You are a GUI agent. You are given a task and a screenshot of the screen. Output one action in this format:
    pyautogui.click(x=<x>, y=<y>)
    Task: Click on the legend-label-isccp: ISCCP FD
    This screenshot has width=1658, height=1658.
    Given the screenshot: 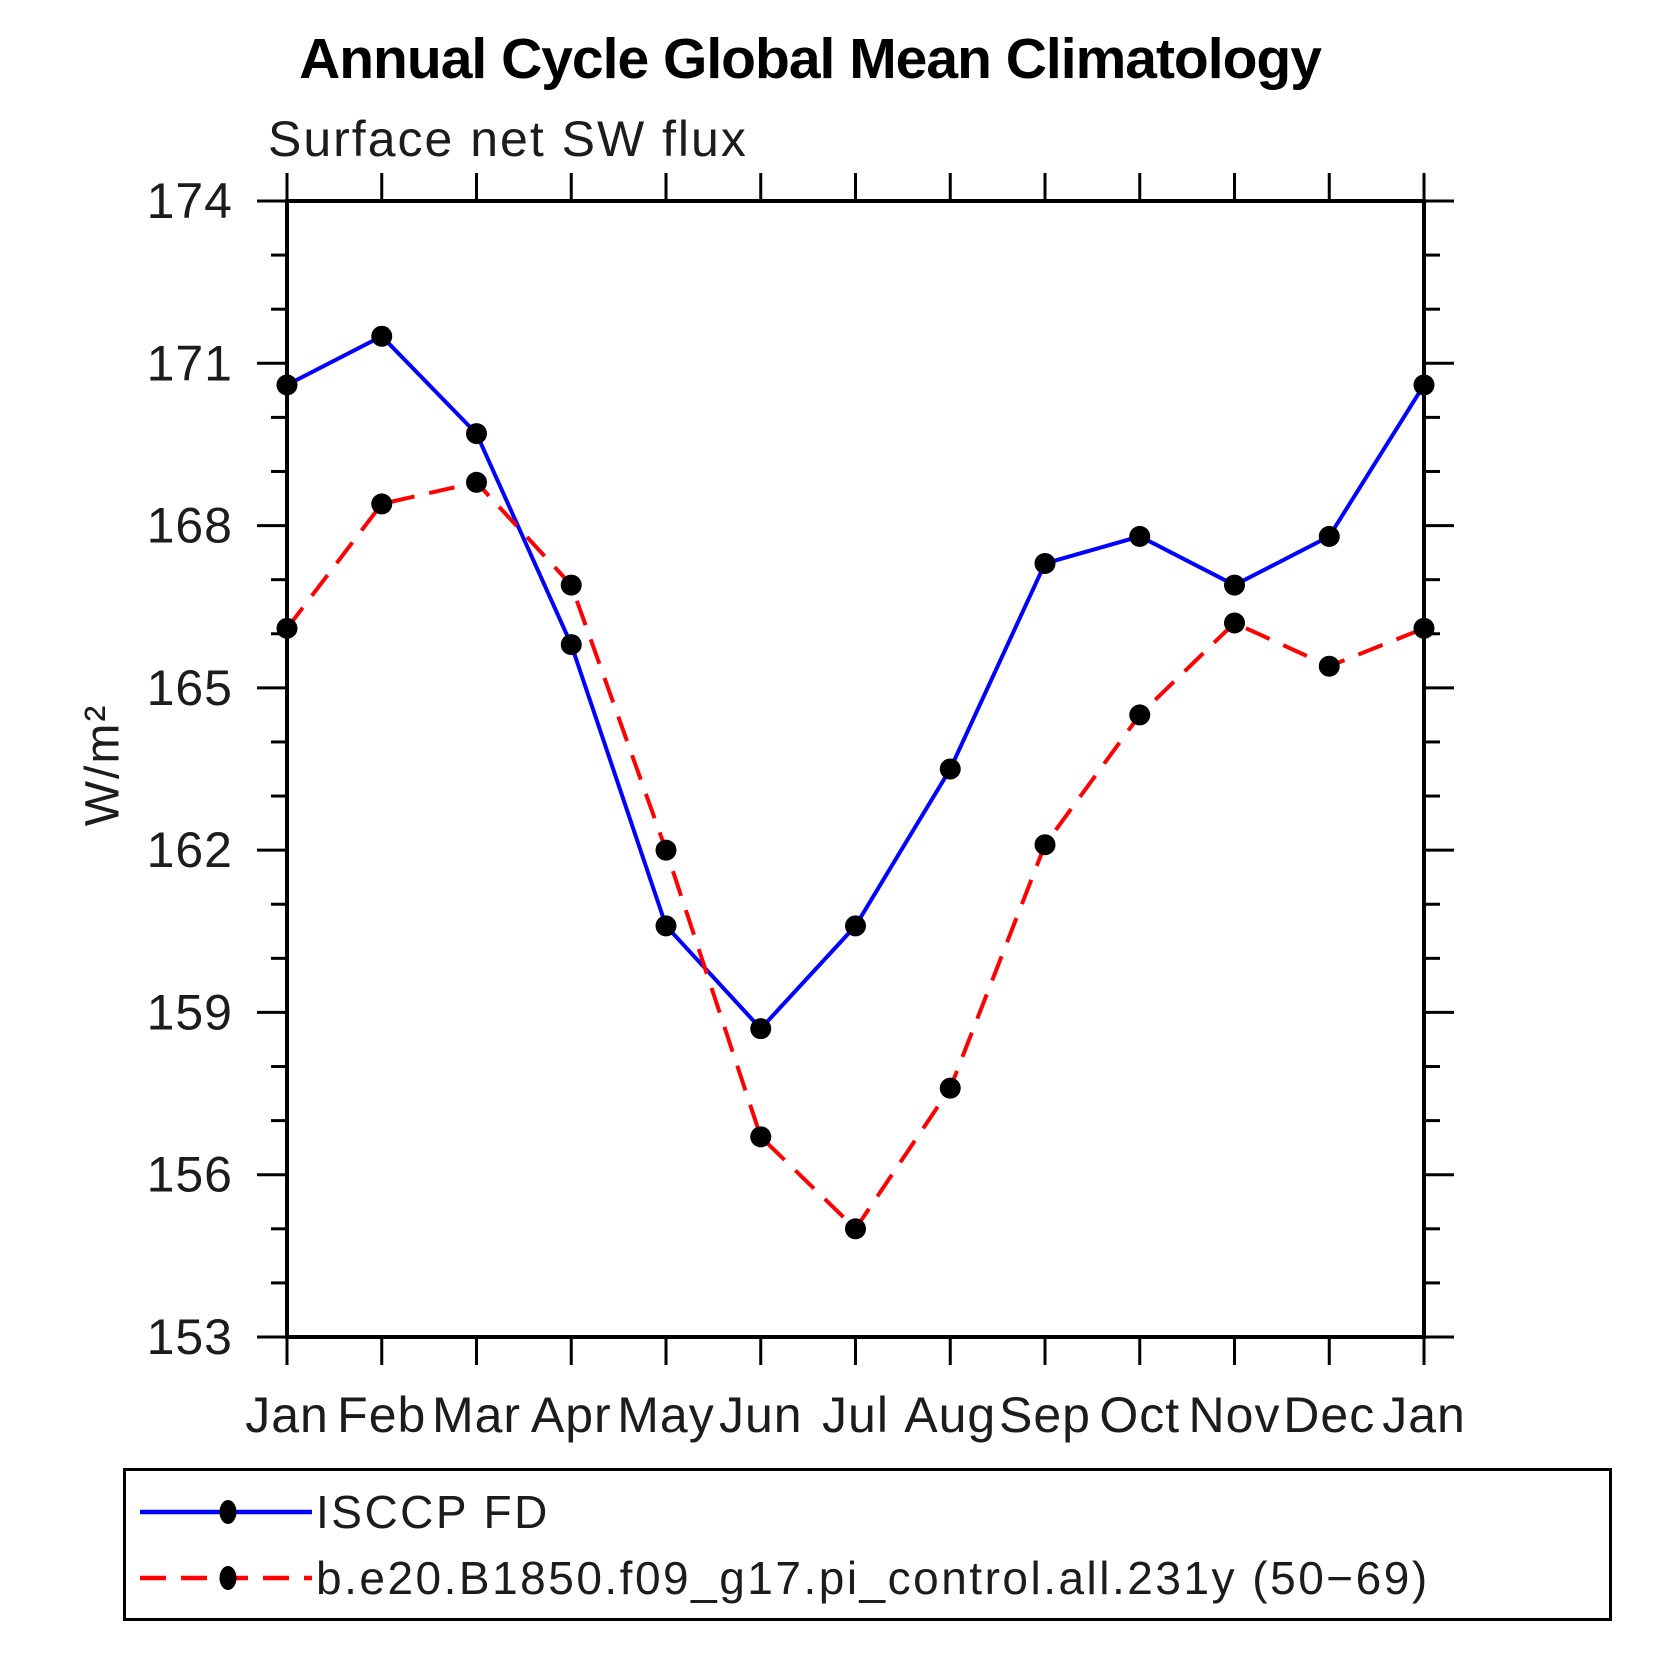 What is the action you would take?
    pyautogui.click(x=433, y=1511)
    